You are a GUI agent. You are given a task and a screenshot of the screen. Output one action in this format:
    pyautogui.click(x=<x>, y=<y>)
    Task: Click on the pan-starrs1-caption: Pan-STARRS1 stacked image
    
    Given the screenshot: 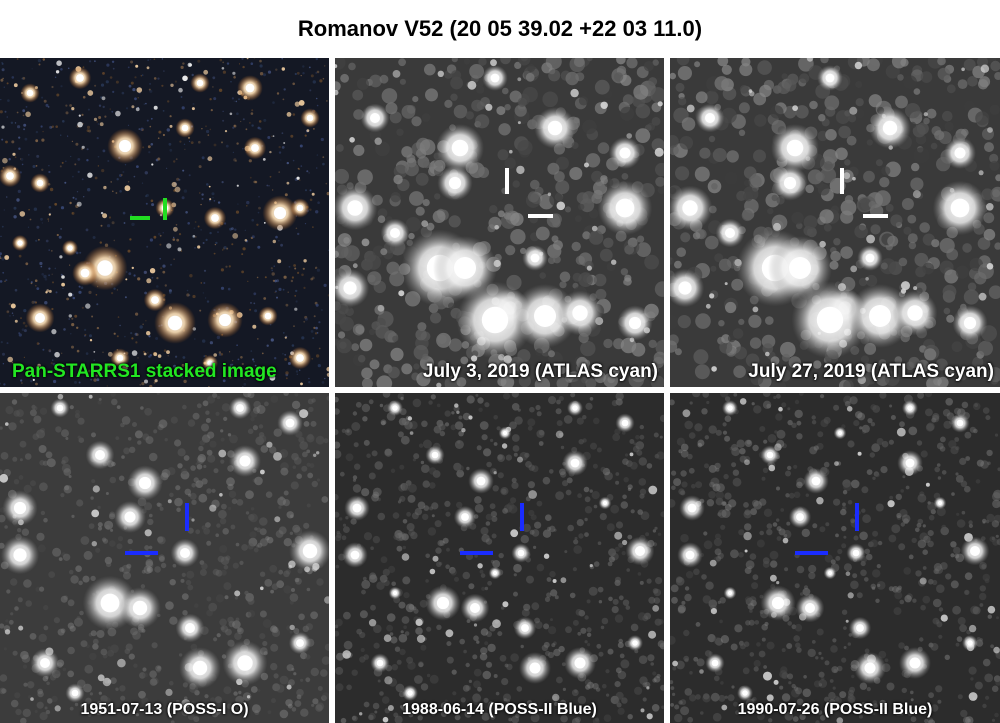 What is the action you would take?
    pyautogui.click(x=144, y=371)
    